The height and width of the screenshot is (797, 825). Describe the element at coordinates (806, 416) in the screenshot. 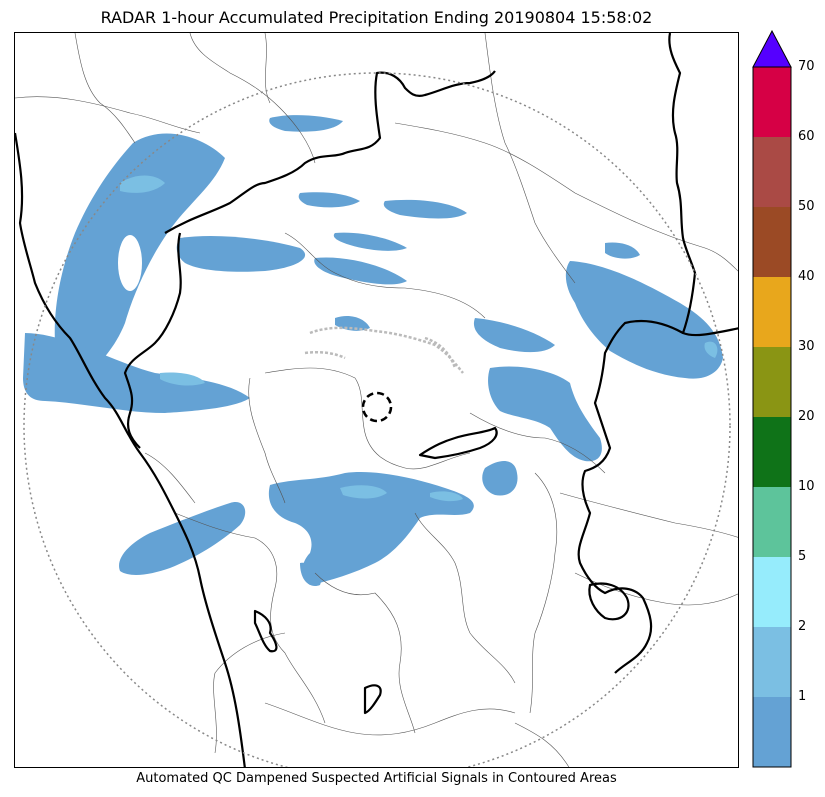

I see `colorbar-tick-label: 20` at that location.